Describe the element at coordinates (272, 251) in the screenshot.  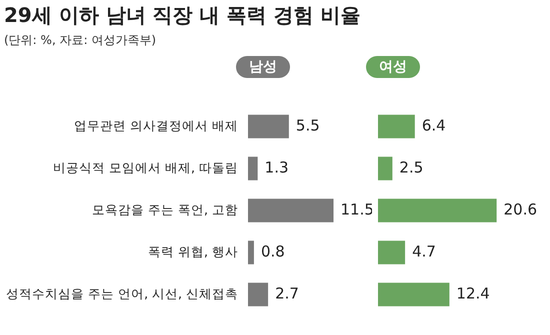
I see `data-label: 0.8` at that location.